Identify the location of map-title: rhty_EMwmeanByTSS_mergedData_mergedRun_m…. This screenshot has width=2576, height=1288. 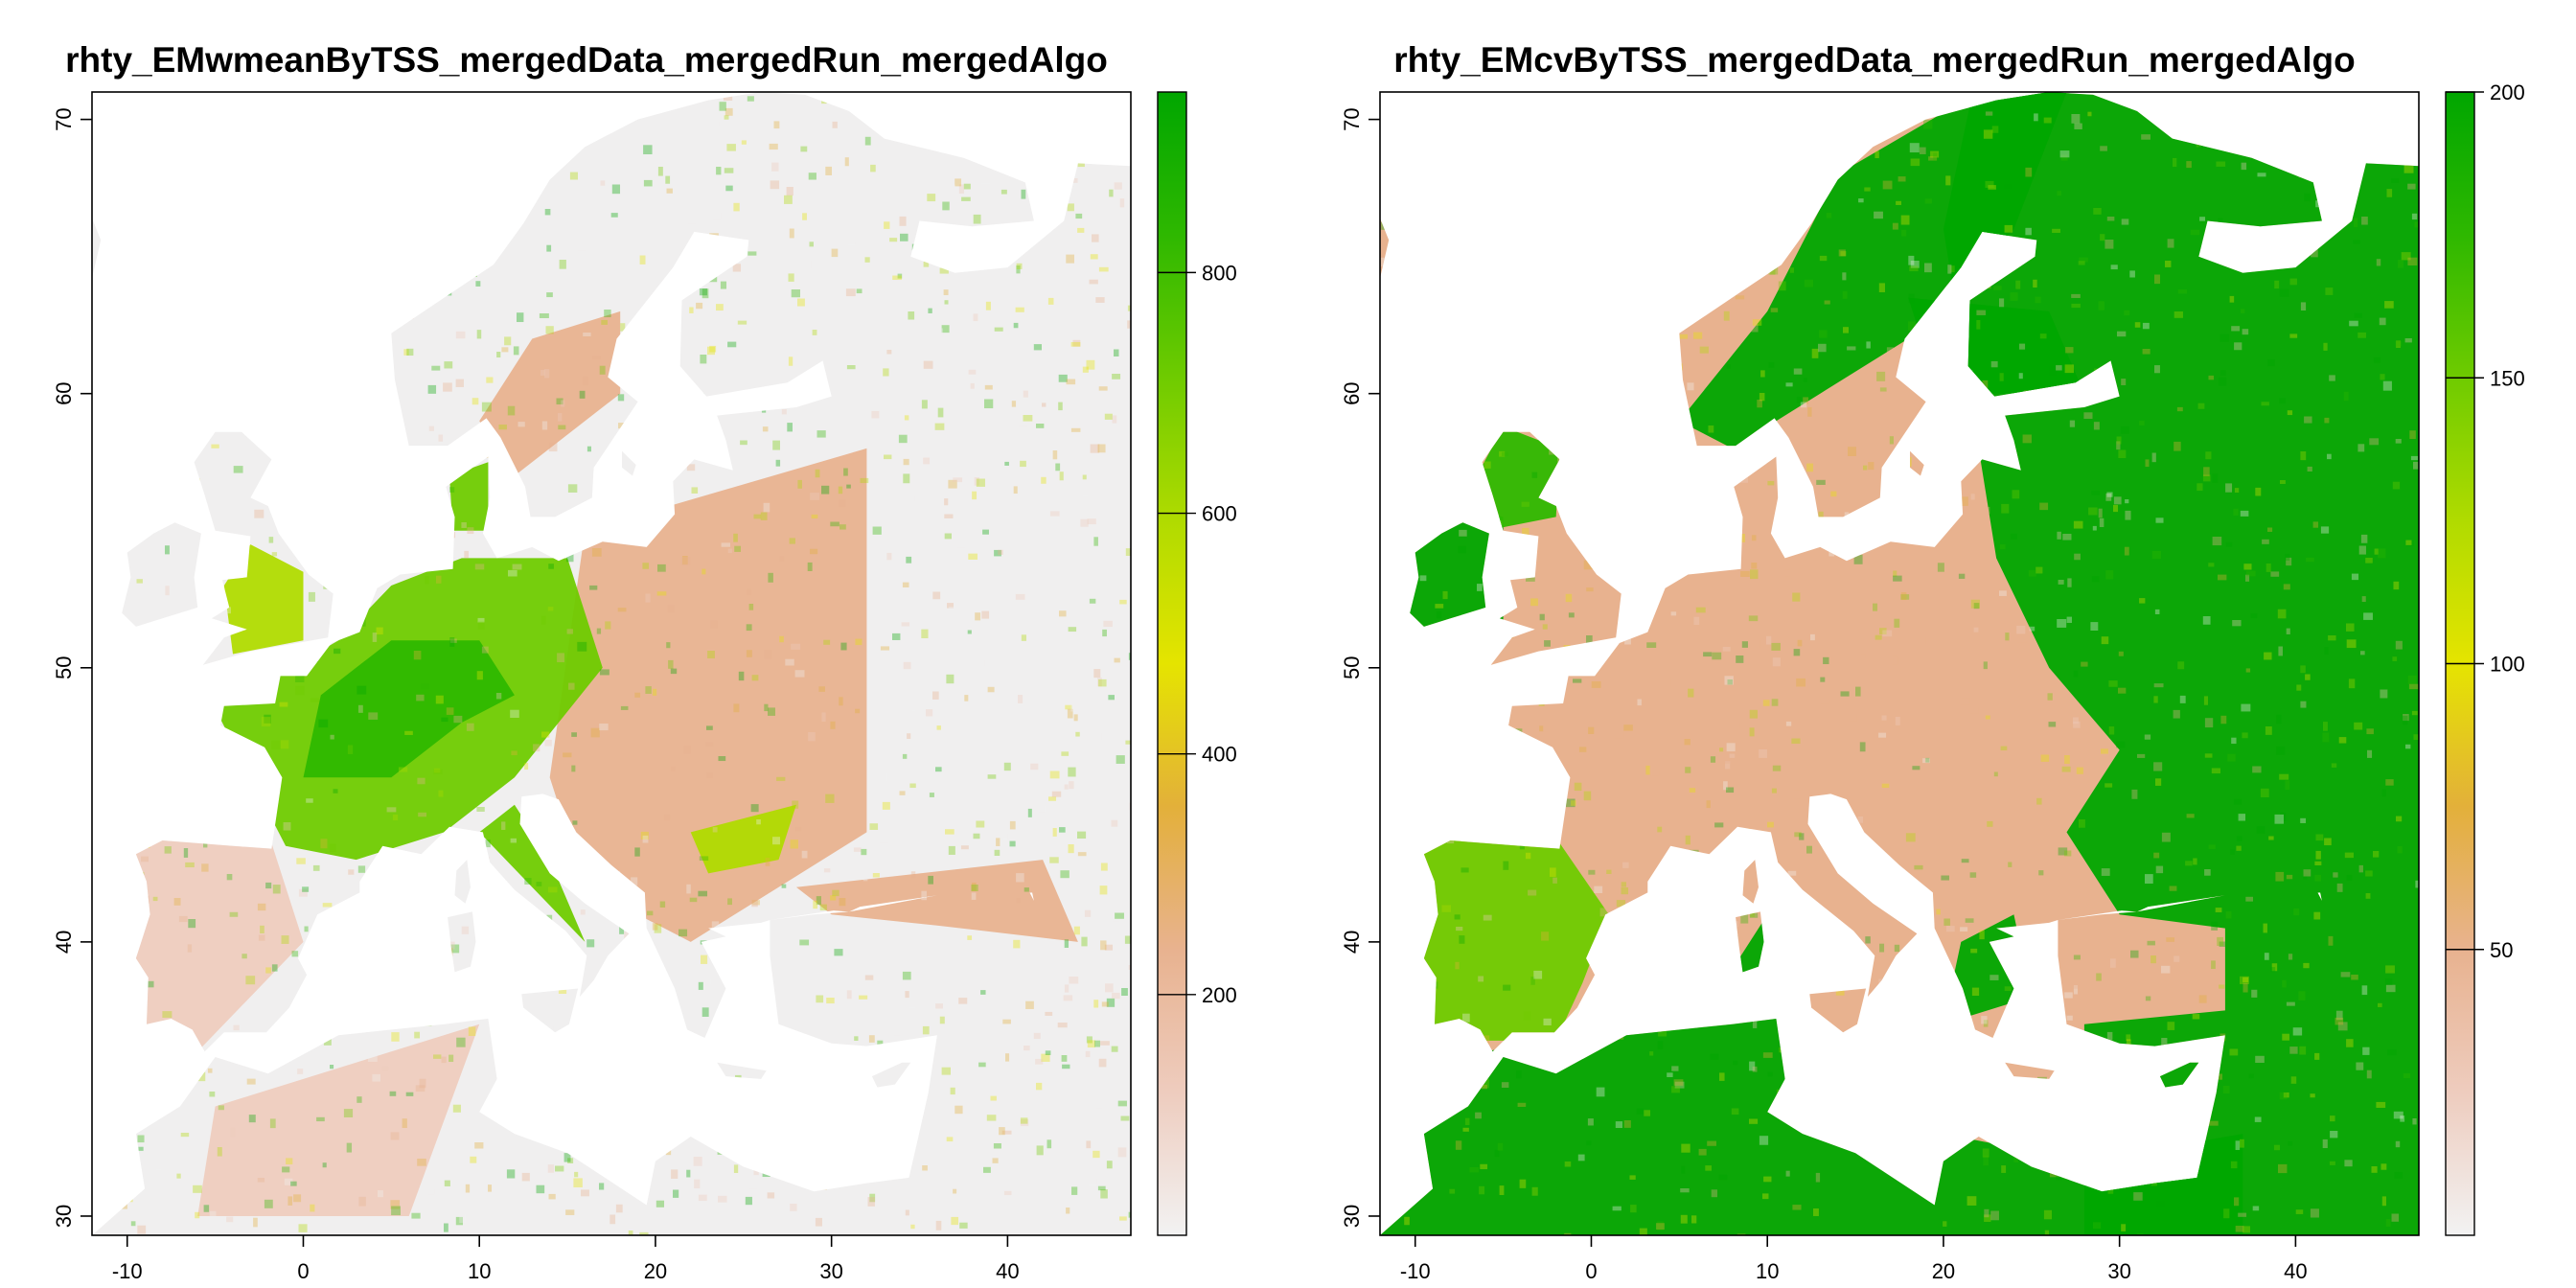
(586, 60).